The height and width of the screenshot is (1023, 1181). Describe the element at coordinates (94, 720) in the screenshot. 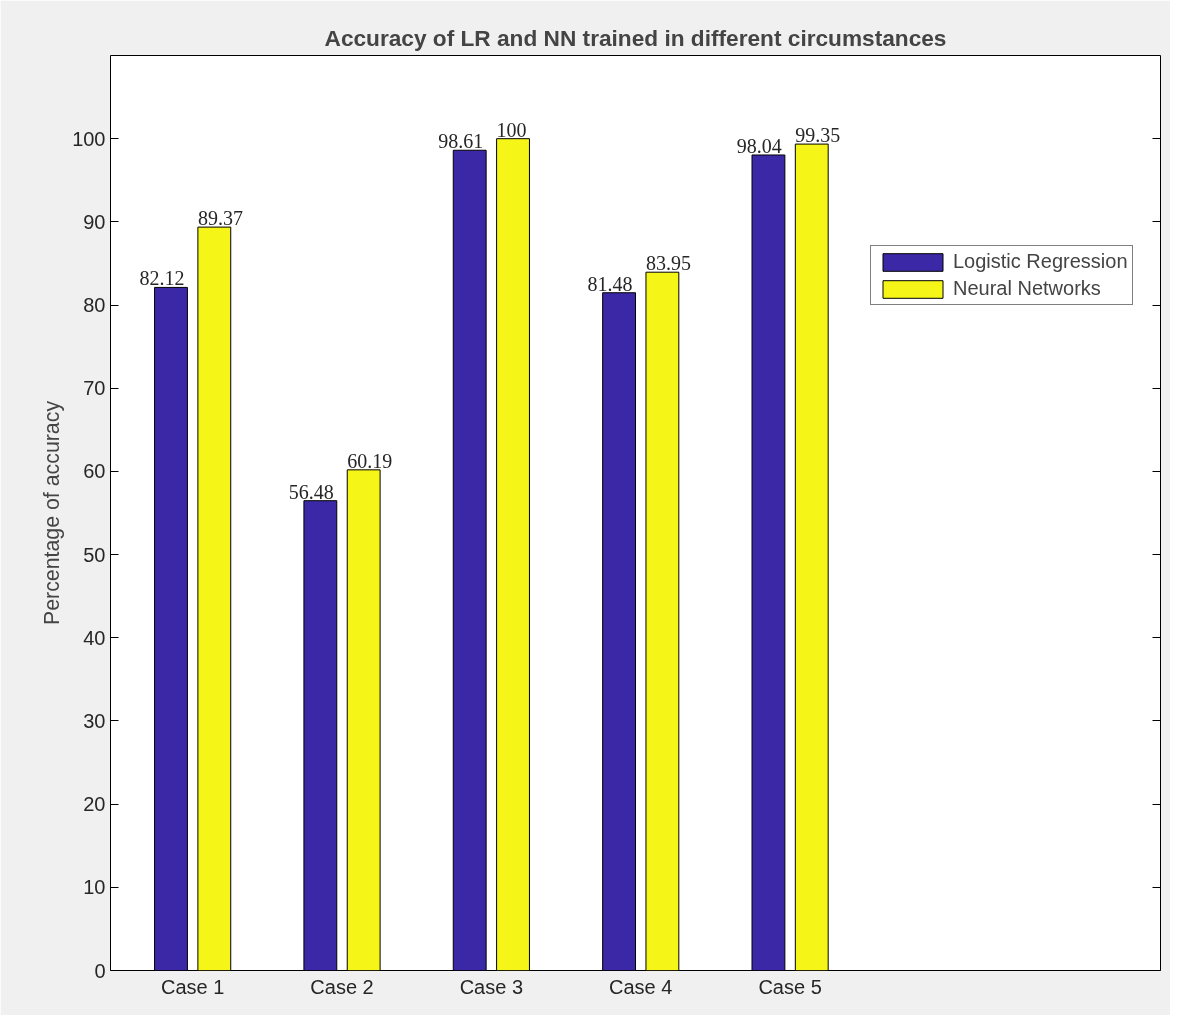

I see `y-tick-label: 30` at that location.